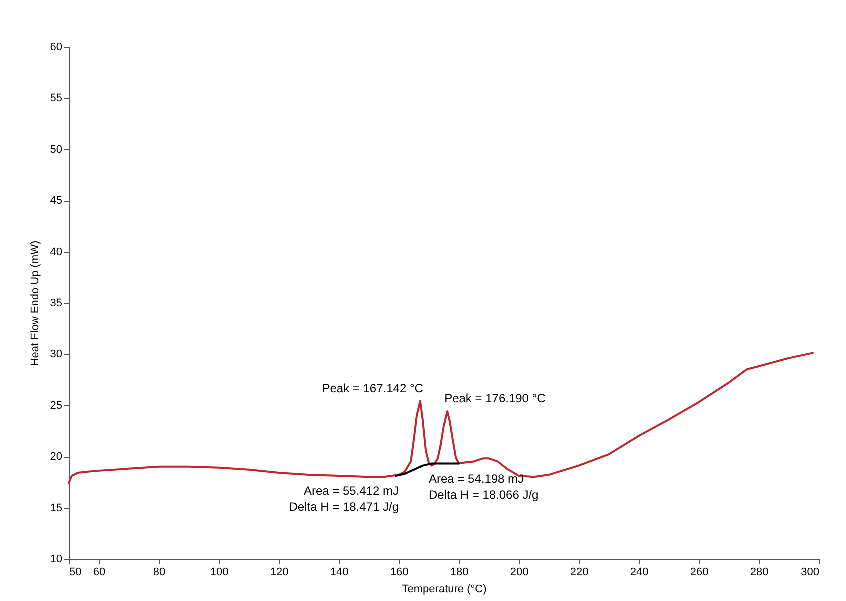 The image size is (846, 601). What do you see at coordinates (56, 406) in the screenshot?
I see `y-tick-label: 25` at bounding box center [56, 406].